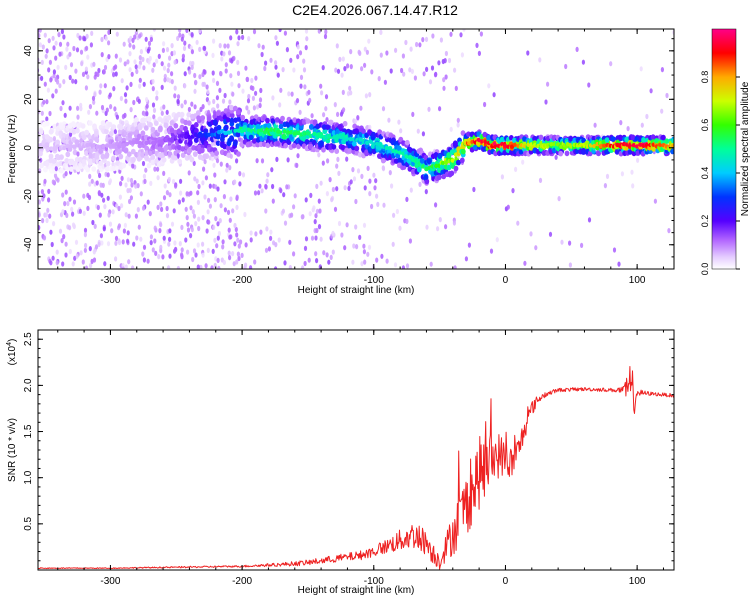 Image resolution: width=750 pixels, height=600 pixels. Describe the element at coordinates (12, 352) in the screenshot. I see `svg-text: (x104)` at that location.